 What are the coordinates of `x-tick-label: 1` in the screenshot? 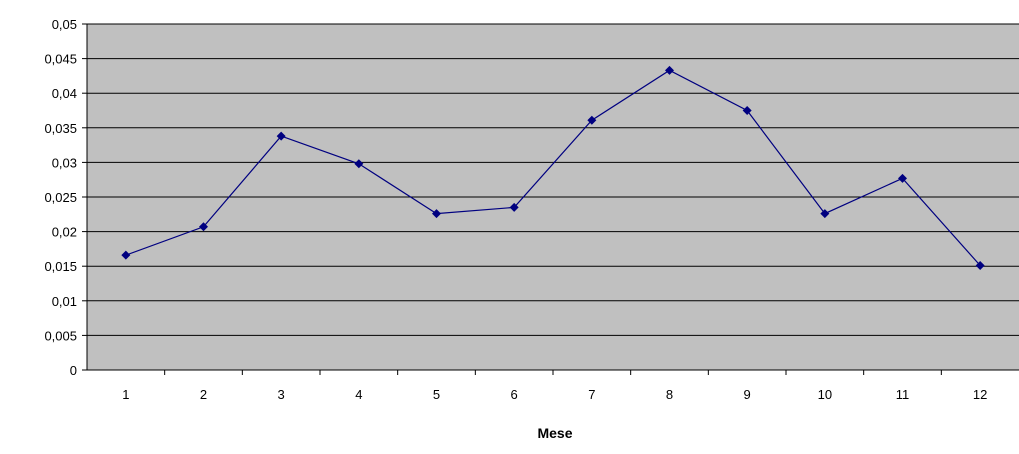 It's located at (125, 394).